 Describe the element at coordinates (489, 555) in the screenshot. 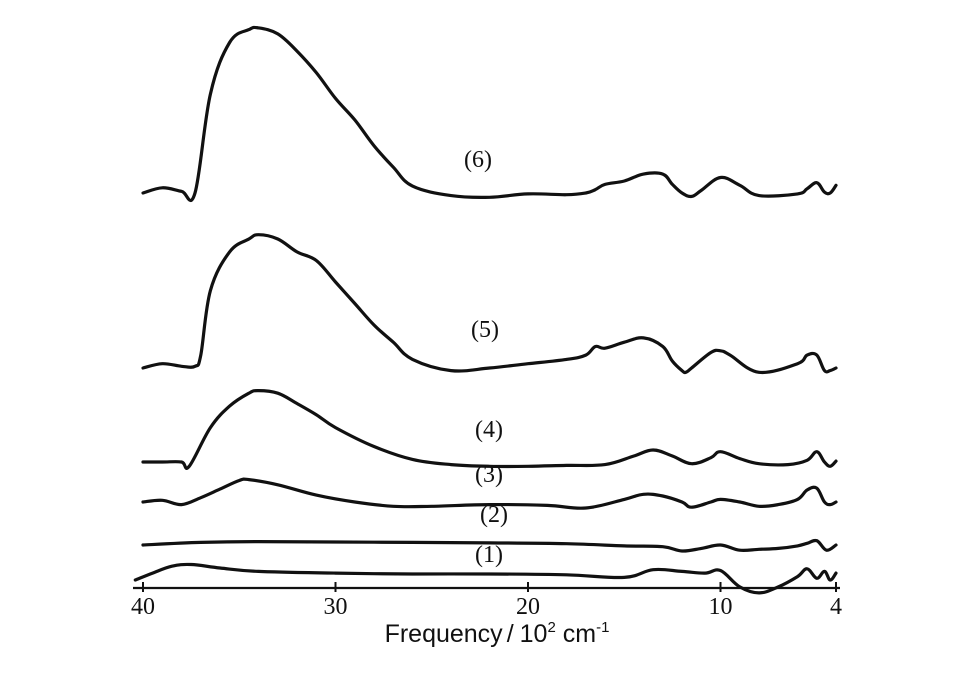

I see `curve-label-1: (1)` at that location.